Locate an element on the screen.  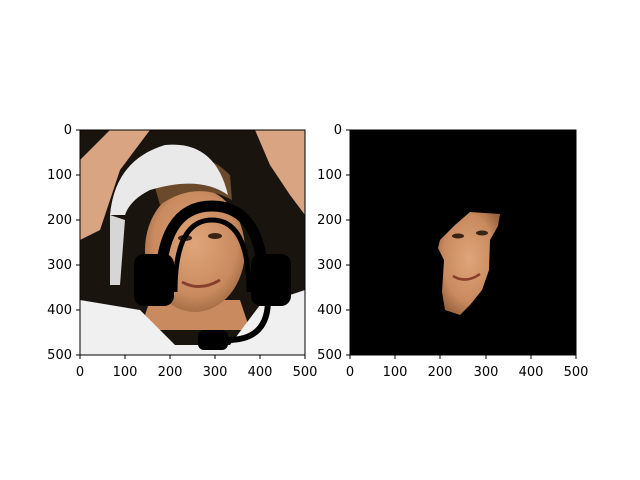
left-ytick-label: 0 is located at coordinates (68, 130).